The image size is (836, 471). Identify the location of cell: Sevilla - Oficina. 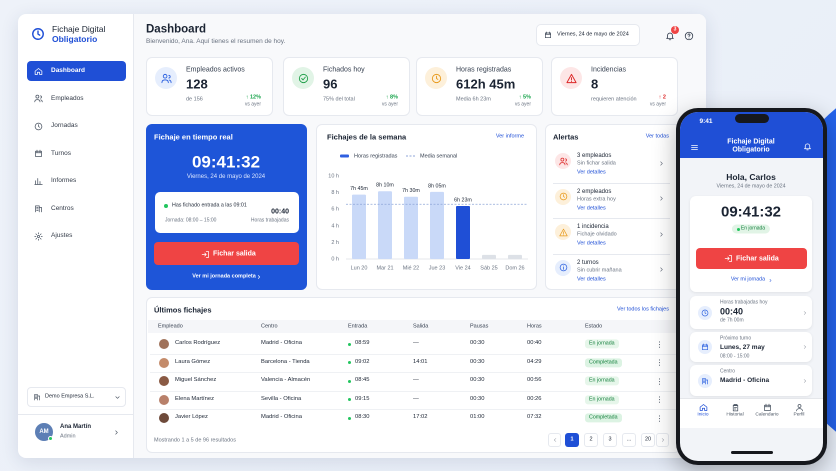
(281, 398).